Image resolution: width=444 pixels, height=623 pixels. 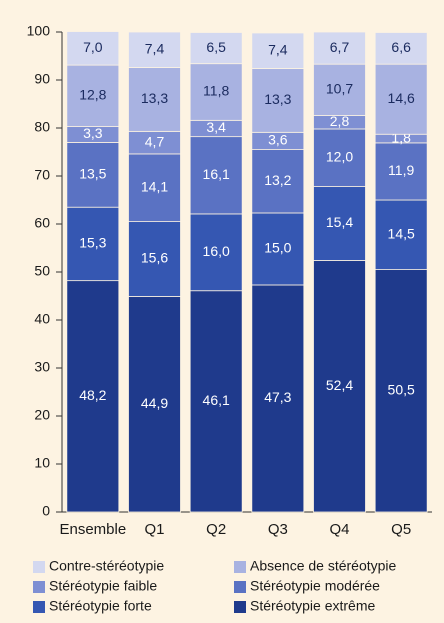 I want to click on value-label: 16,0, so click(x=216, y=251).